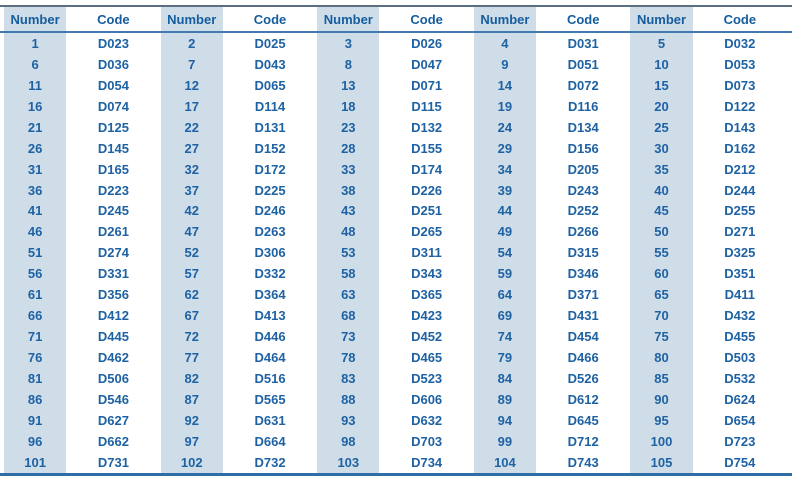  Describe the element at coordinates (427, 378) in the screenshot. I see `code-cell: D523` at that location.